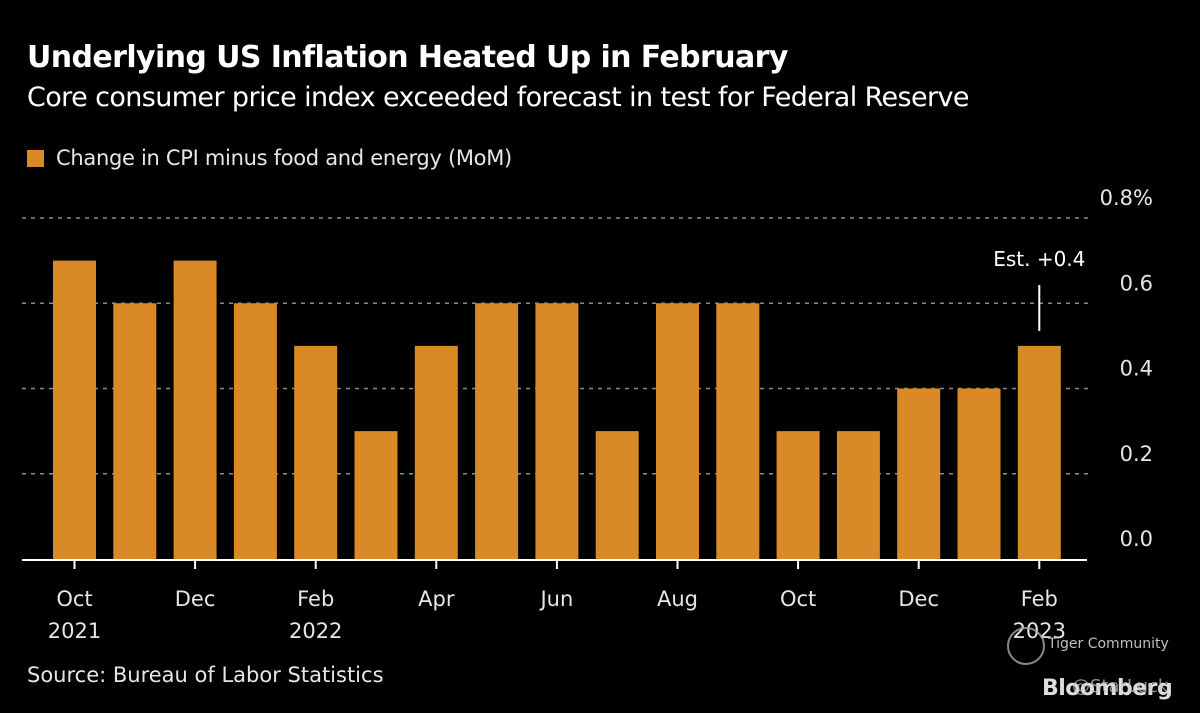  Describe the element at coordinates (1136, 369) in the screenshot. I see `y-tick-label: 0.4` at that location.